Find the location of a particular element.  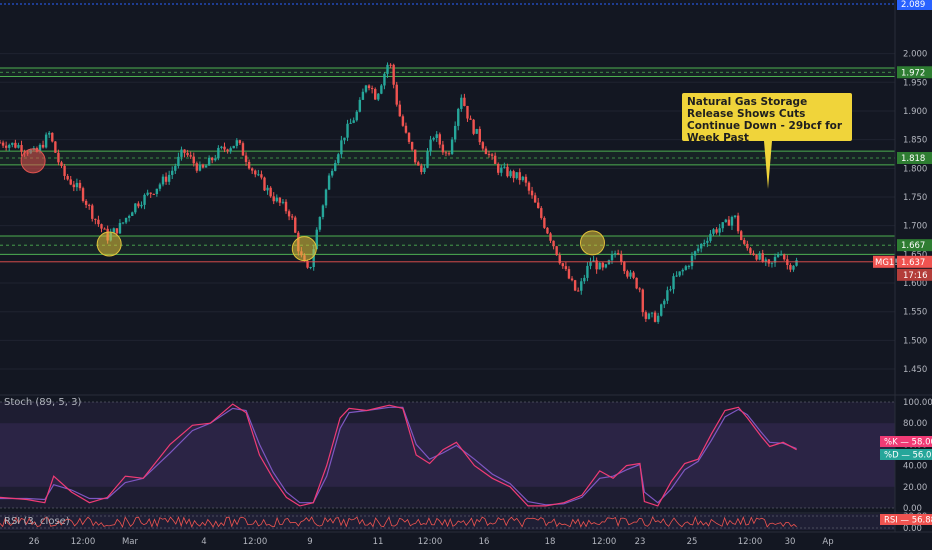

last-price-tag is located at coordinates (914, 261).